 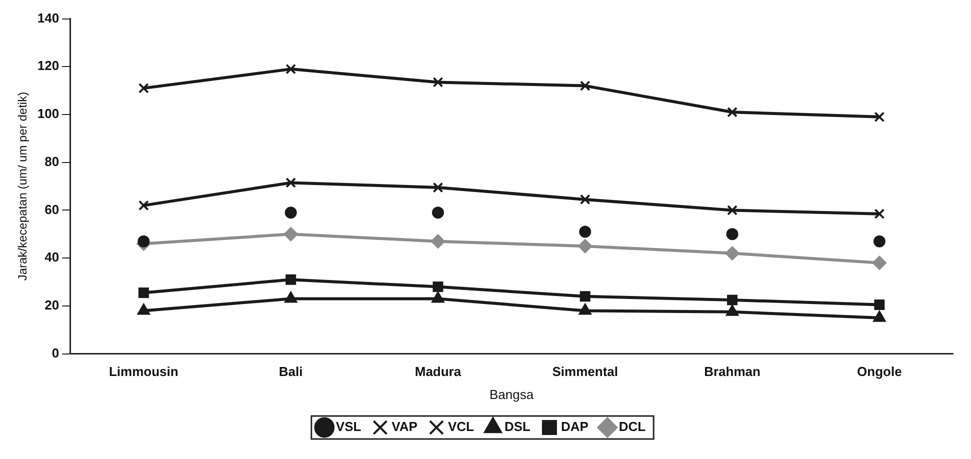 What do you see at coordinates (52, 209) in the screenshot?
I see `y-tick-label: 60` at bounding box center [52, 209].